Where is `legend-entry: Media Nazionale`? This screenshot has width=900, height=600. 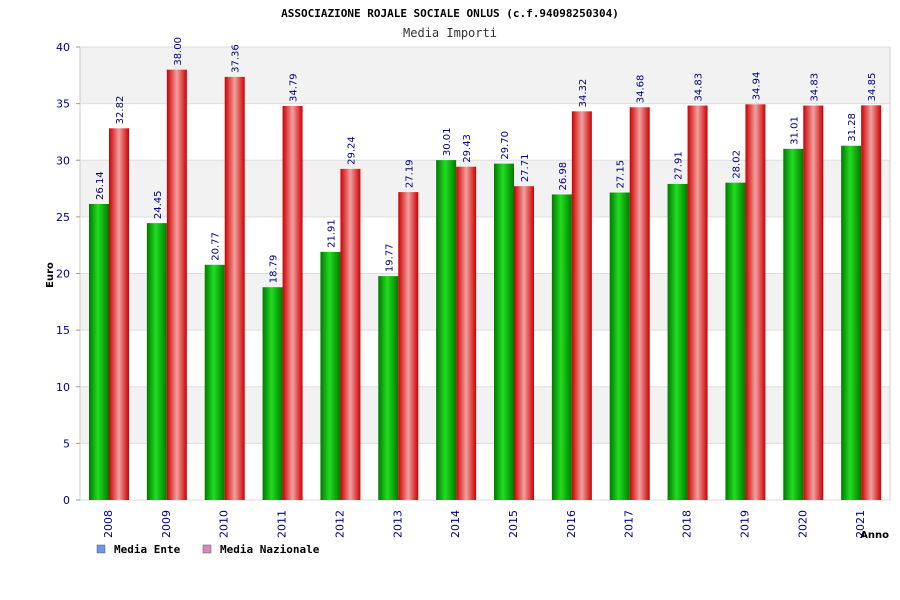 legend-entry: Media Nazionale is located at coordinates (270, 549).